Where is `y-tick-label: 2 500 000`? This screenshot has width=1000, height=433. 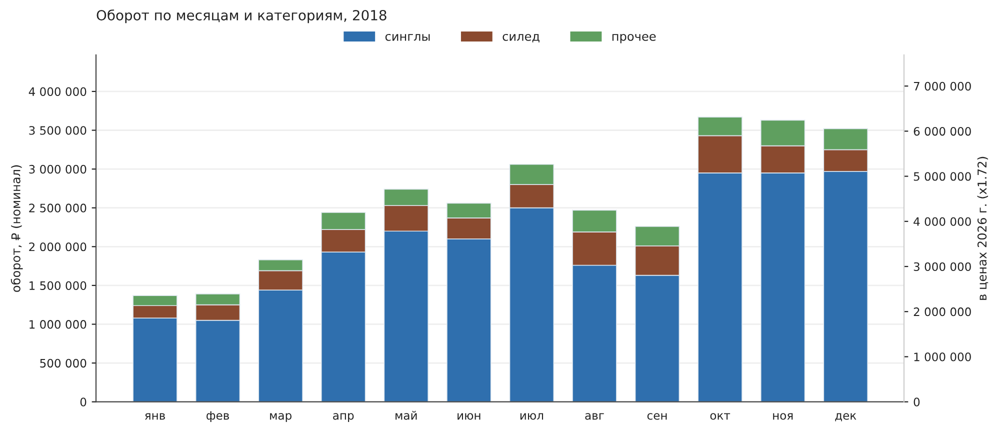 y-tick-label: 2 500 000 is located at coordinates (57, 208).